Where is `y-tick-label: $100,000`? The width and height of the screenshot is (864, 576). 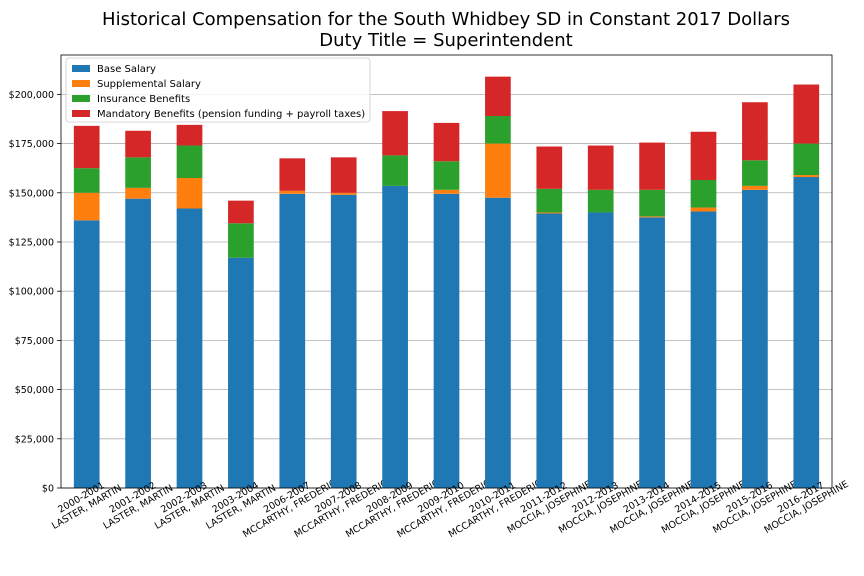
y-tick-label: $100,000 is located at coordinates (31, 292).